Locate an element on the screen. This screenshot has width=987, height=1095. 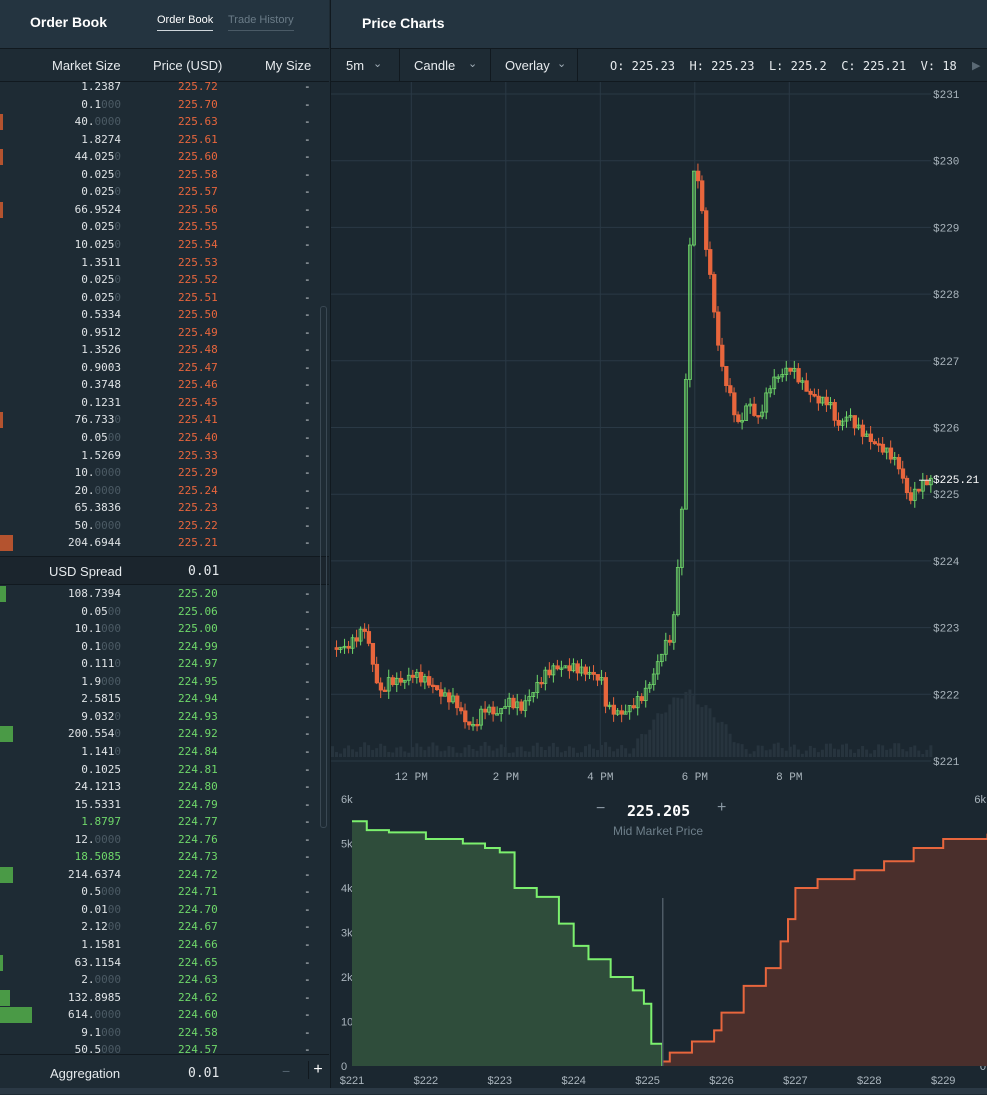
tab-trade-history: Trade History is located at coordinates (261, 22).